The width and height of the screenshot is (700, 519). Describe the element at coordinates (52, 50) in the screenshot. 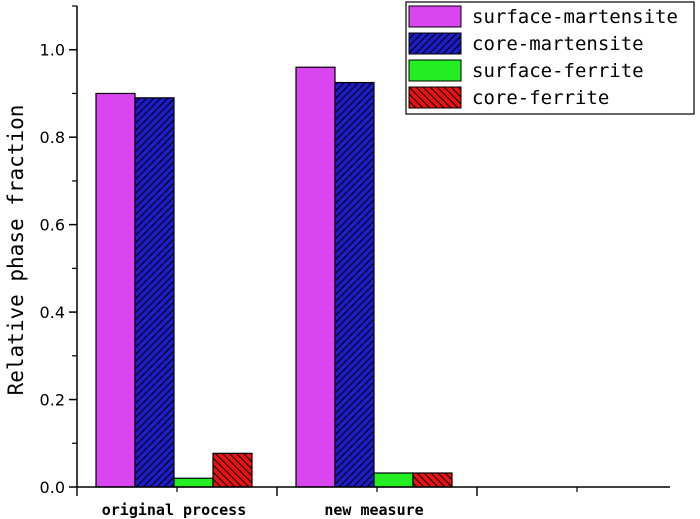

I see `y-tick-label: 1.0` at that location.